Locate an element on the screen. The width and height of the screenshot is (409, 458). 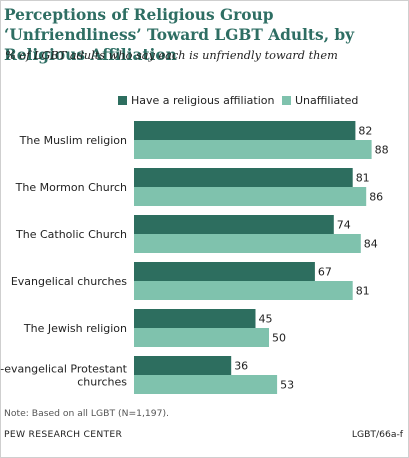
data-label-affiliated-muslim: 82 is located at coordinates (365, 131).